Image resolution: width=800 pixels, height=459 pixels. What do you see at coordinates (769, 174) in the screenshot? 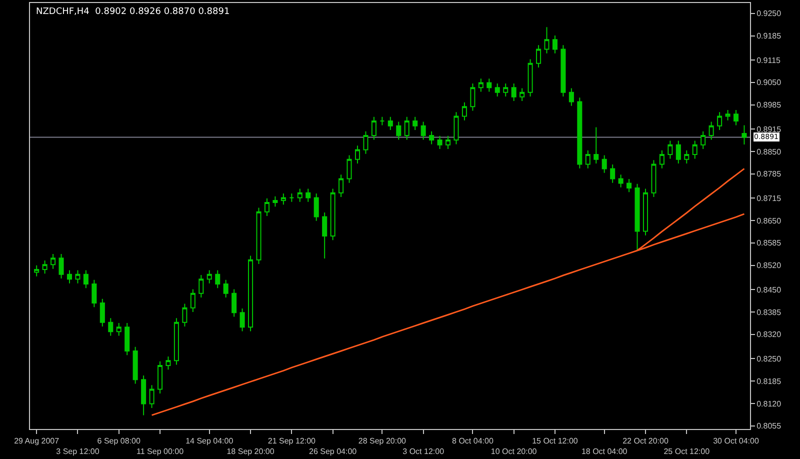
I see `y-tick-label: 0.8785` at bounding box center [769, 174].